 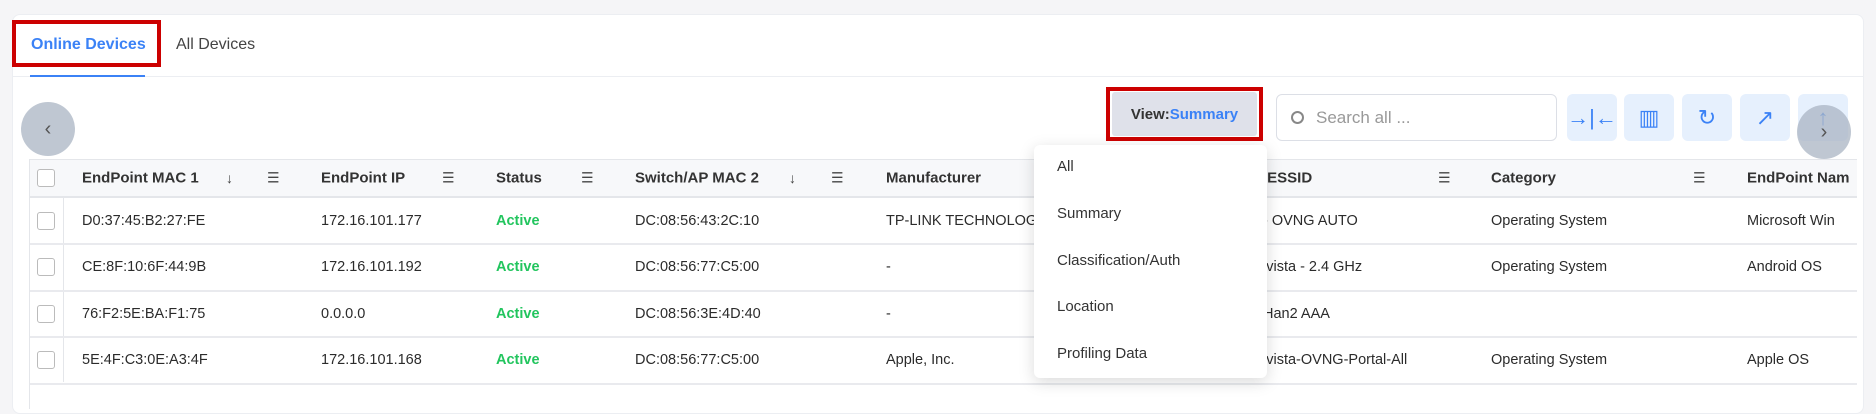 I want to click on cell-endpoint-mac: CE:8F:10:6F:44:9B, so click(x=144, y=267).